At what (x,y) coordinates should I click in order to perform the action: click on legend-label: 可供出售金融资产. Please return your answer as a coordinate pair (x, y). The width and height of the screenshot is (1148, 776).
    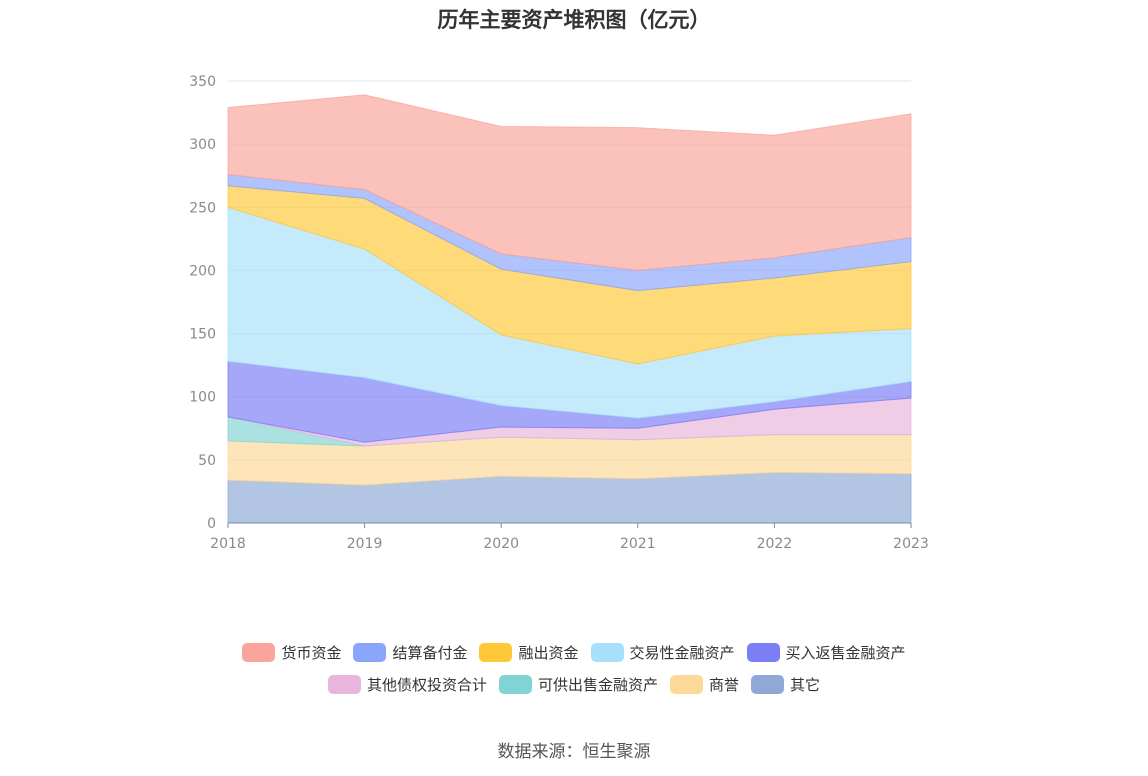
    Looking at the image, I should click on (597, 684).